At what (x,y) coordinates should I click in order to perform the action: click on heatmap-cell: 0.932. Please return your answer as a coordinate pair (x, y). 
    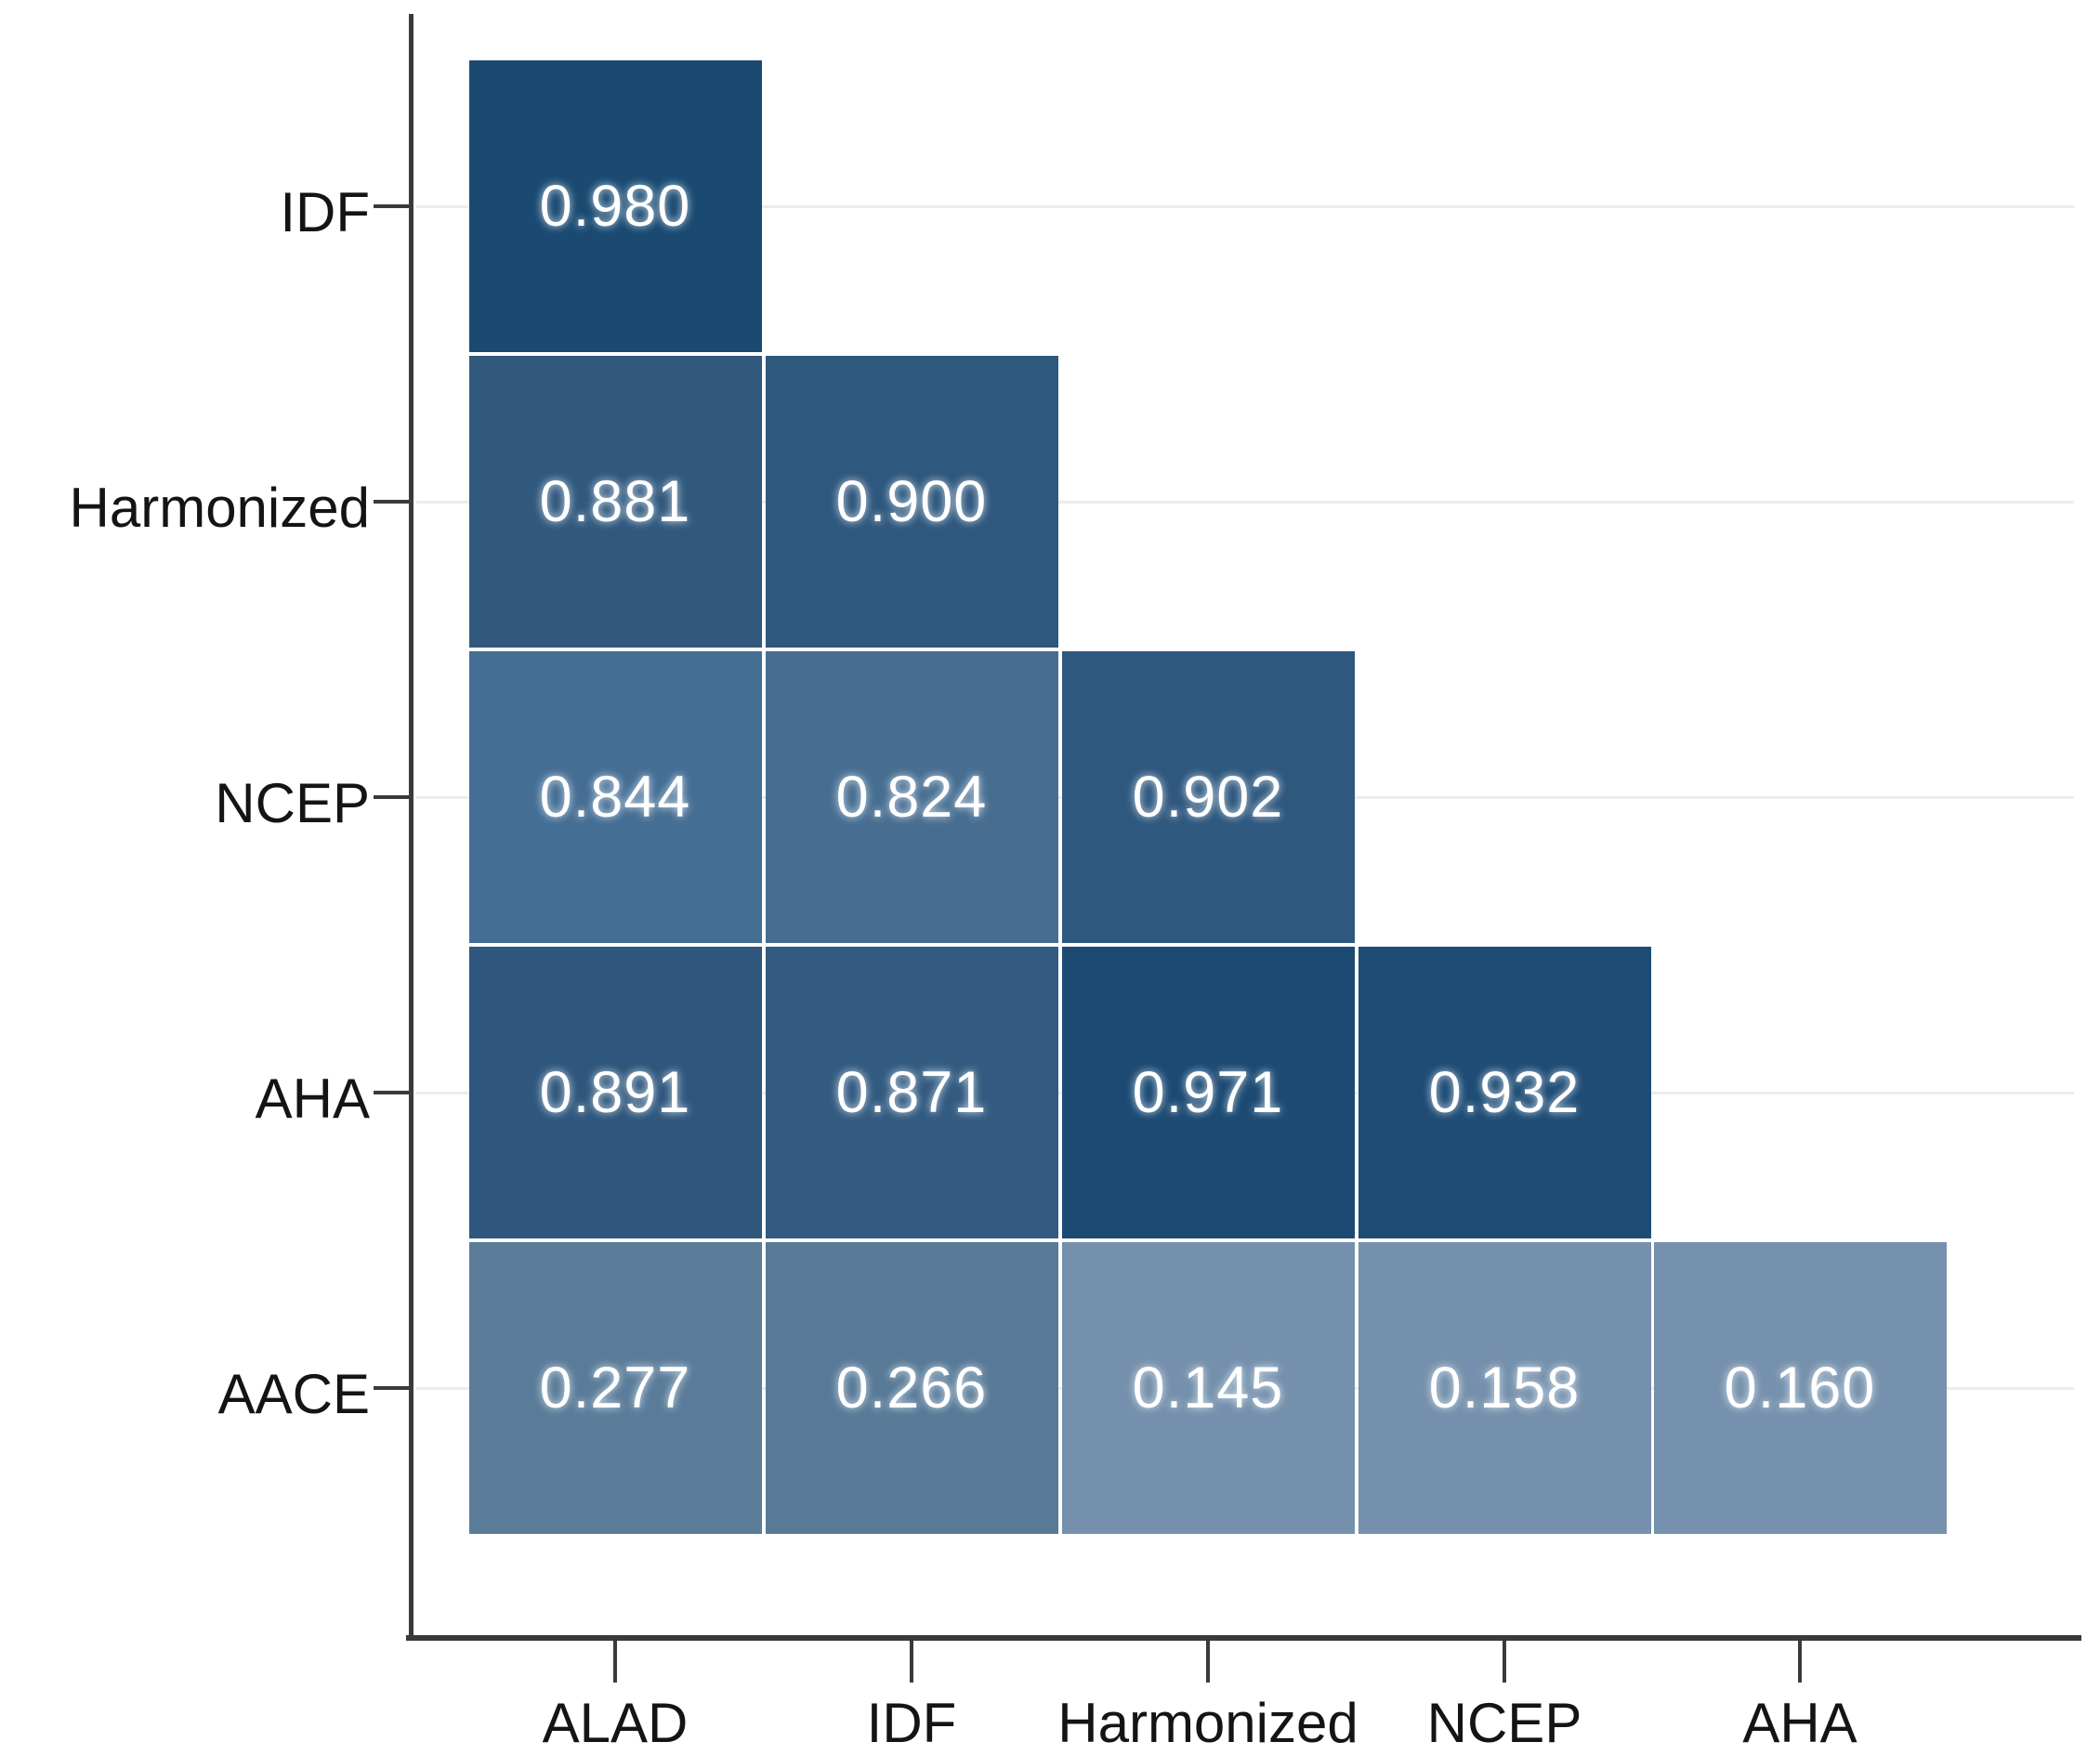
    Looking at the image, I should click on (1504, 1092).